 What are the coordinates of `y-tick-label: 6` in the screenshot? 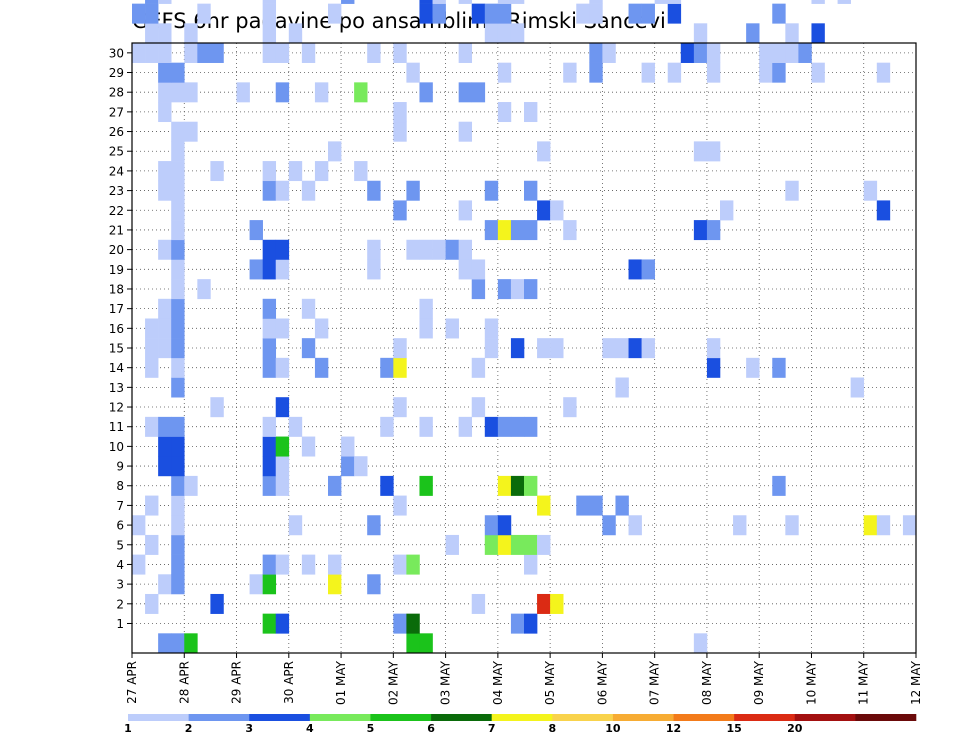 It's located at (120, 526).